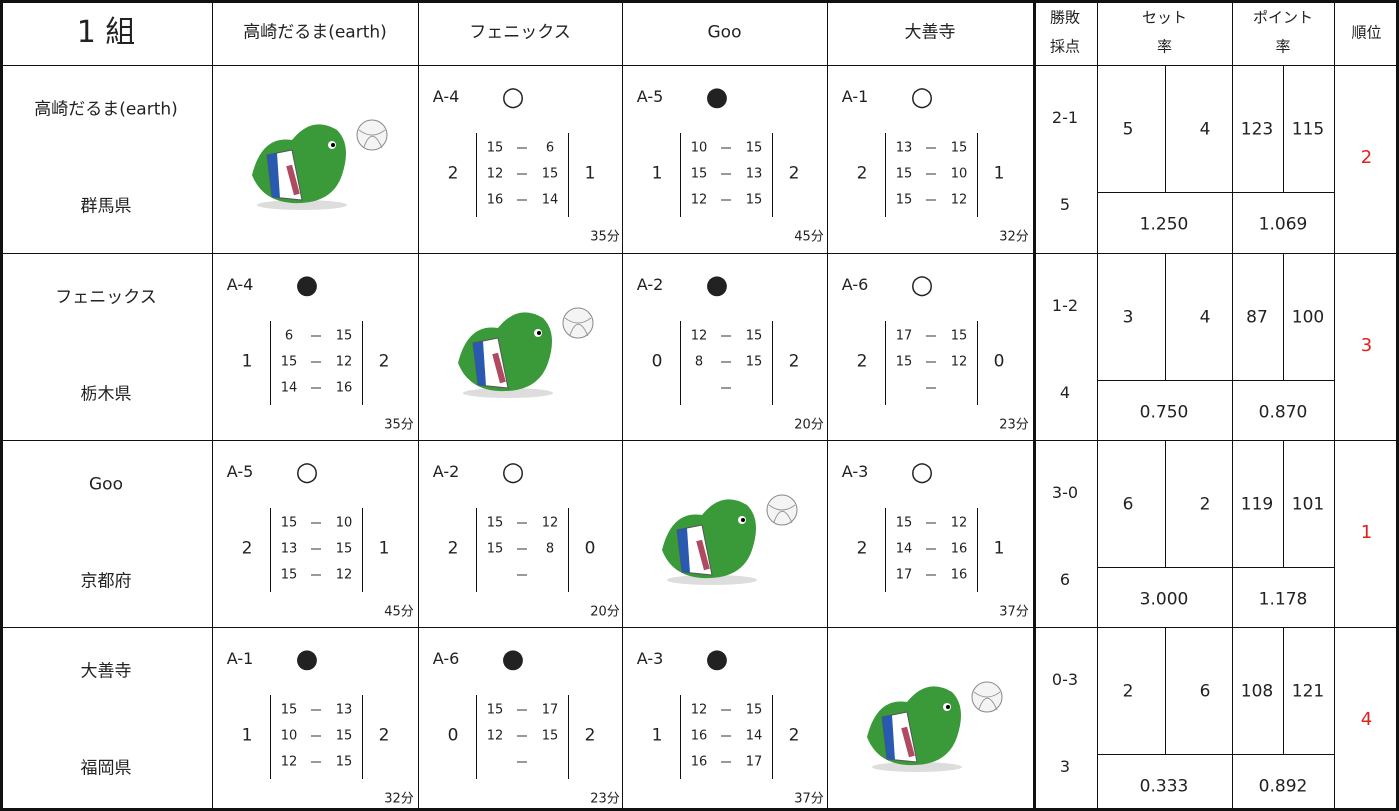 This screenshot has height=811, width=1399. Describe the element at coordinates (855, 96) in the screenshot. I see `match-id: A-1` at that location.